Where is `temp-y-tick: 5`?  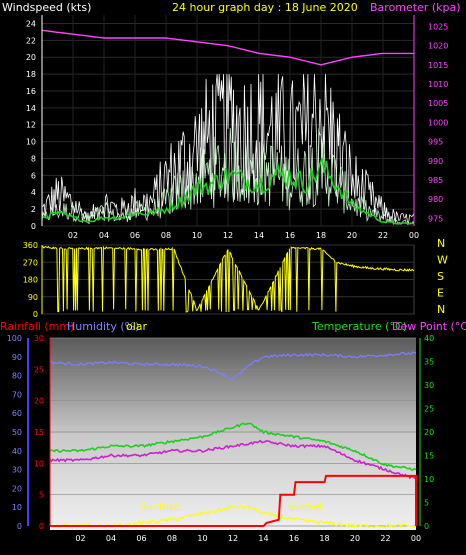 temp-y-tick: 5 is located at coordinates (426, 503).